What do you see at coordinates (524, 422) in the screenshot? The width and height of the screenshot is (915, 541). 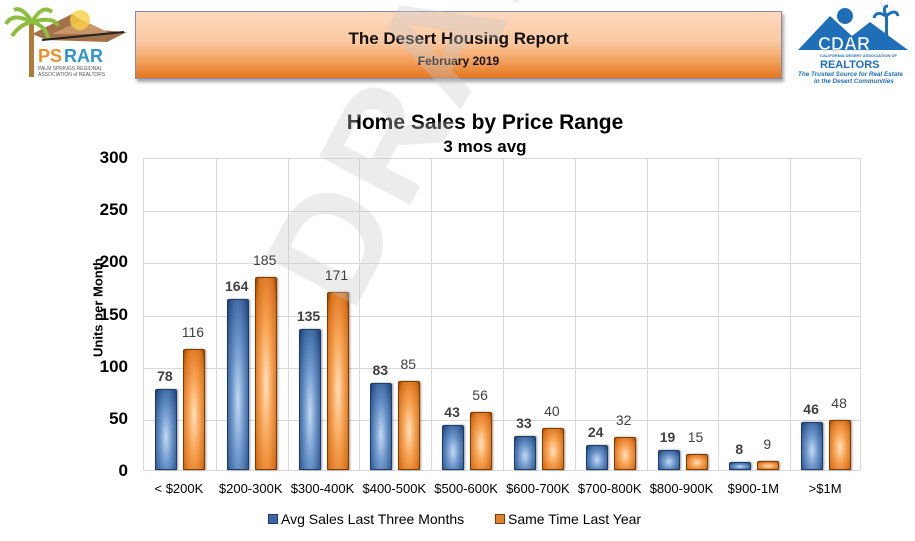 I see `data-label: 33` at bounding box center [524, 422].